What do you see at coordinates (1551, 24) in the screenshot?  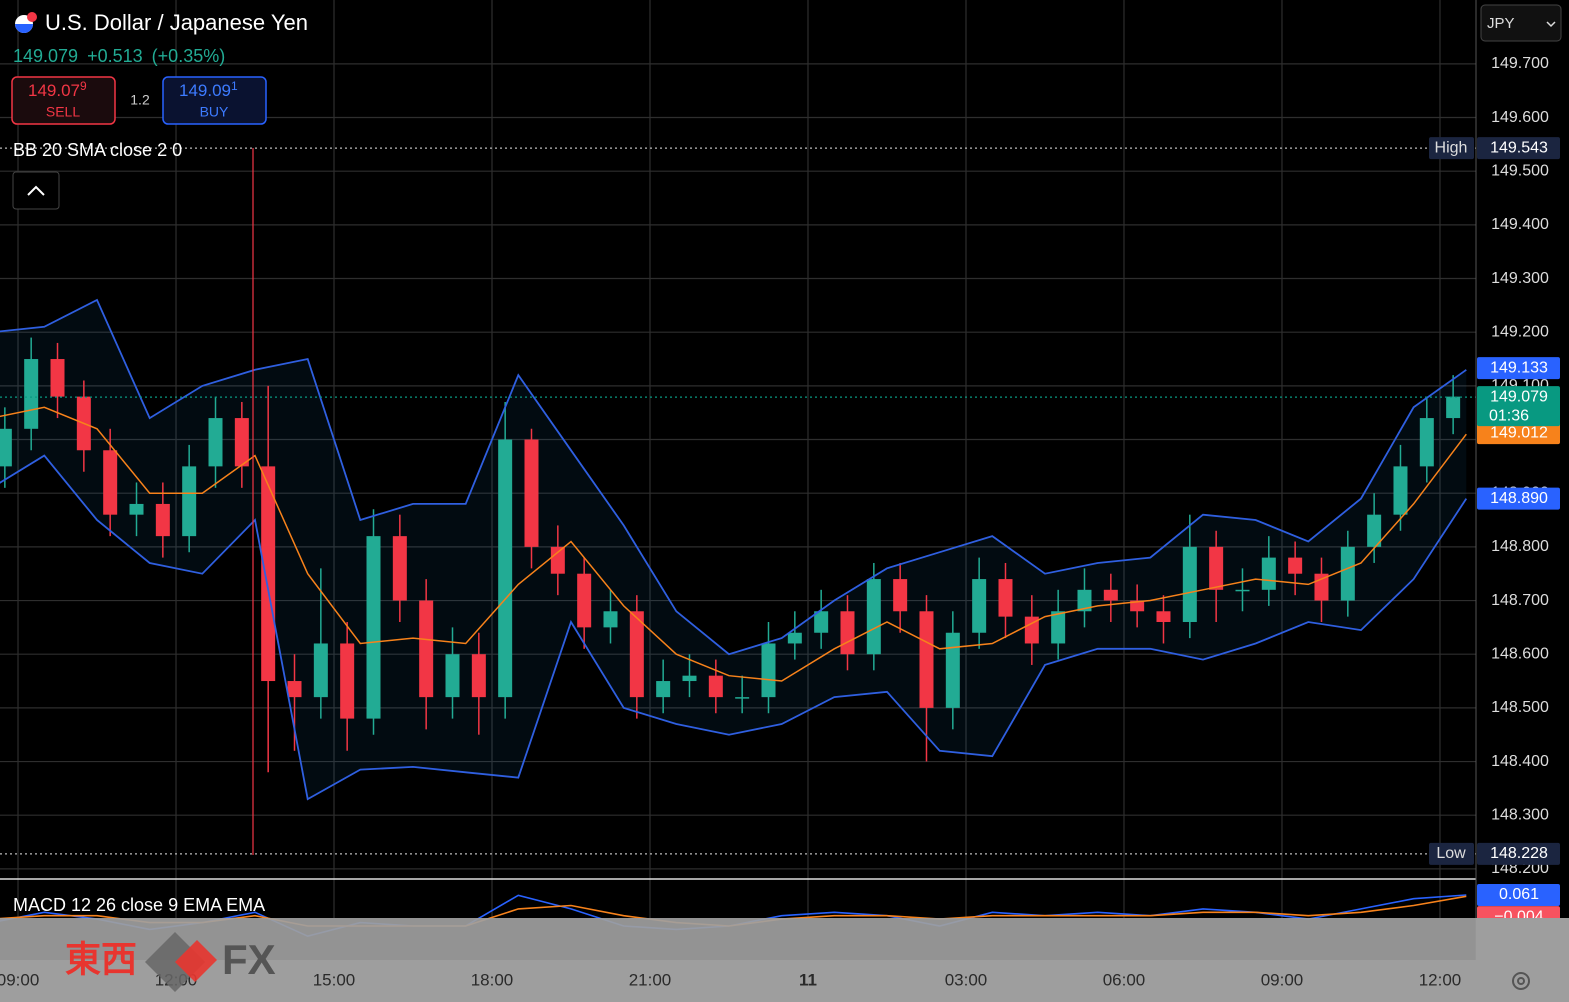 I see `dropdown-icon` at bounding box center [1551, 24].